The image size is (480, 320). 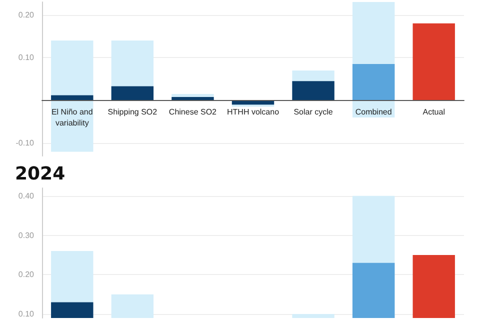 I want to click on x-tick-label: Chinese SO2, so click(x=193, y=111).